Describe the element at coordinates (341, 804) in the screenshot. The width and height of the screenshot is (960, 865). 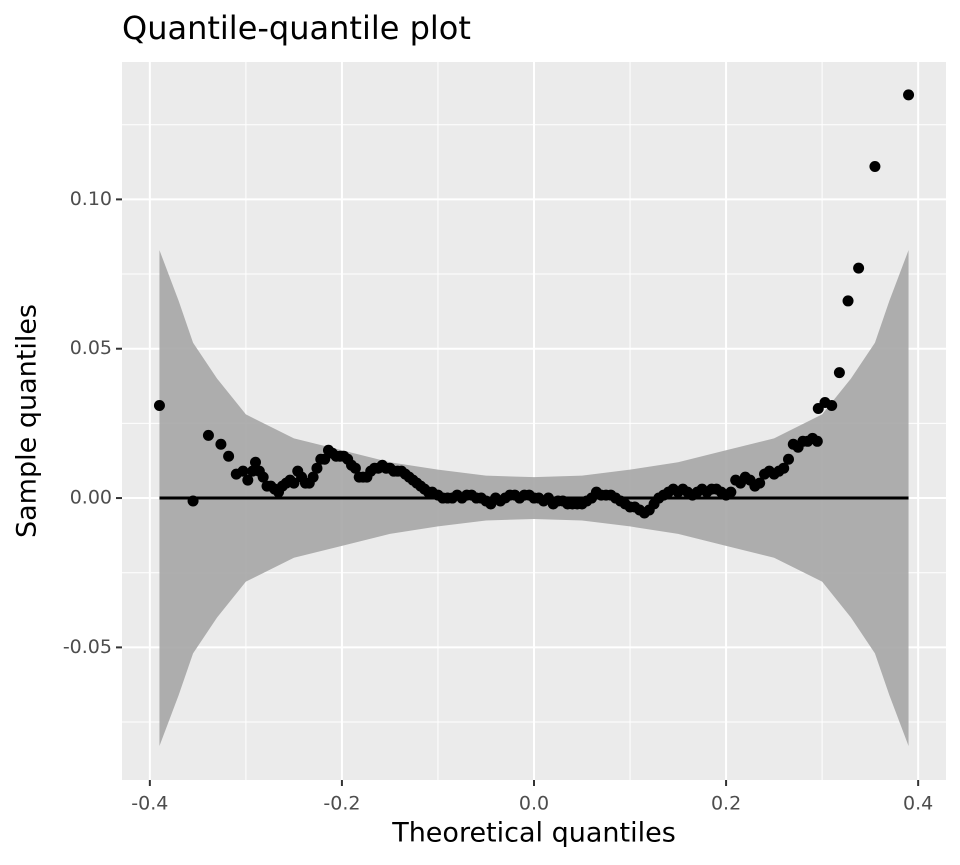
I see `x-tick-label: -0.2` at that location.